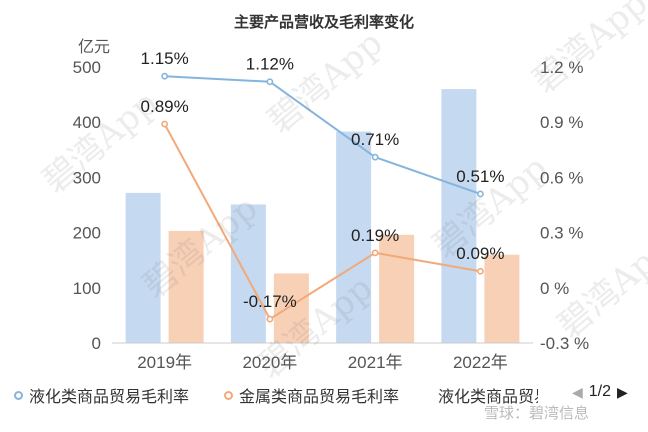 The image size is (648, 432). What do you see at coordinates (561, 67) in the screenshot?
I see `right-tick-label: 1.2 %` at bounding box center [561, 67].